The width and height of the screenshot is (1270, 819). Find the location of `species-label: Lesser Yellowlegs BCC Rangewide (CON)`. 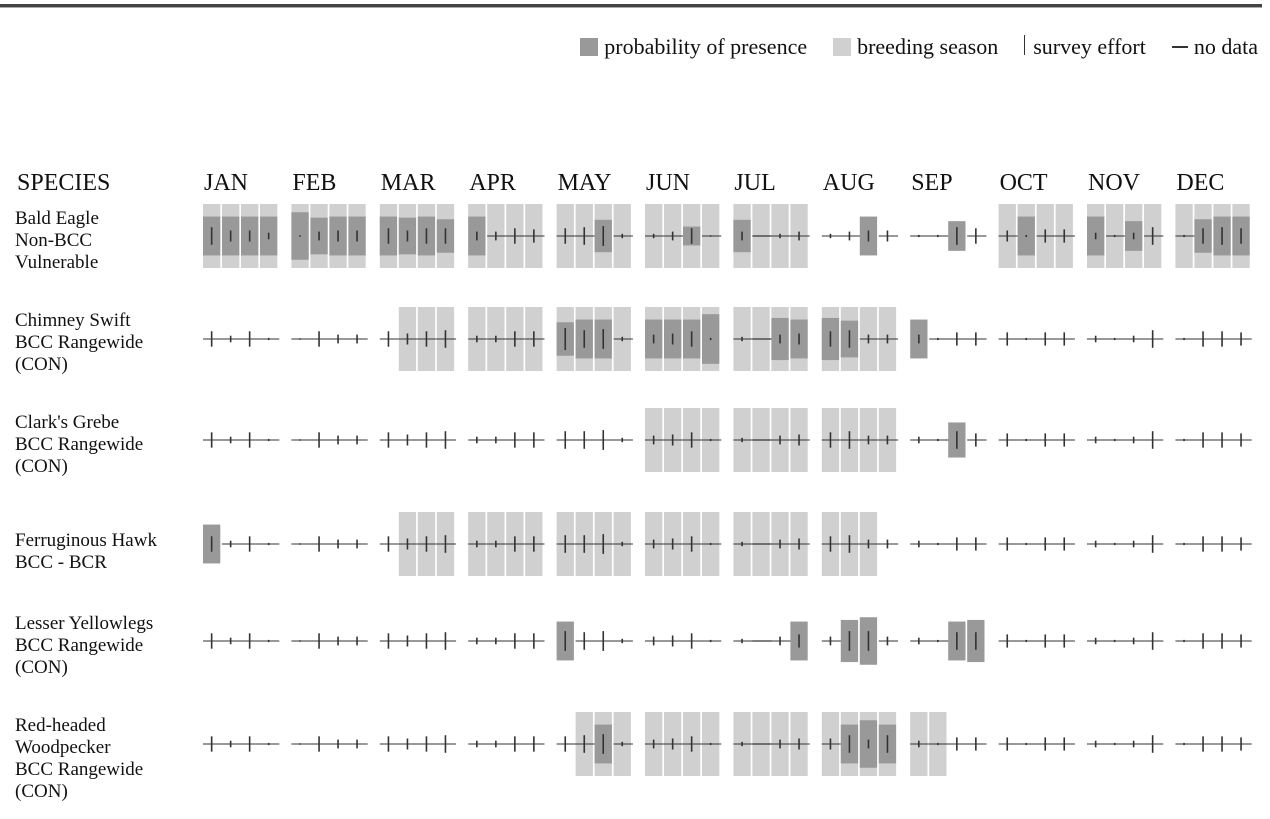

species-label: Lesser Yellowlegs BCC Rangewide (CON) is located at coordinates (84, 646).